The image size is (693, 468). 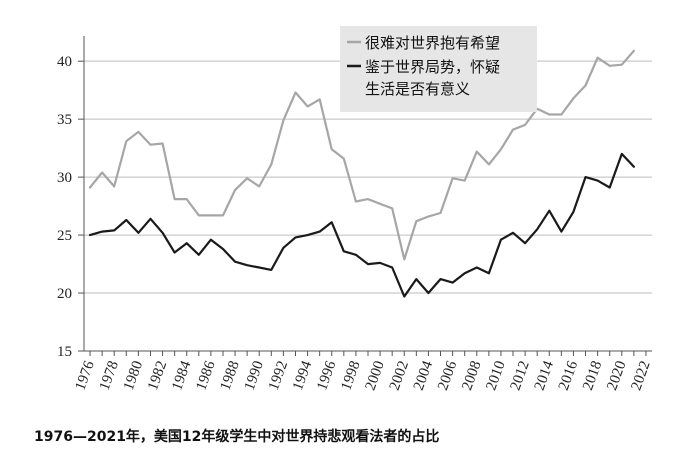 I want to click on x-tick-label: 2008, so click(x=471, y=376).